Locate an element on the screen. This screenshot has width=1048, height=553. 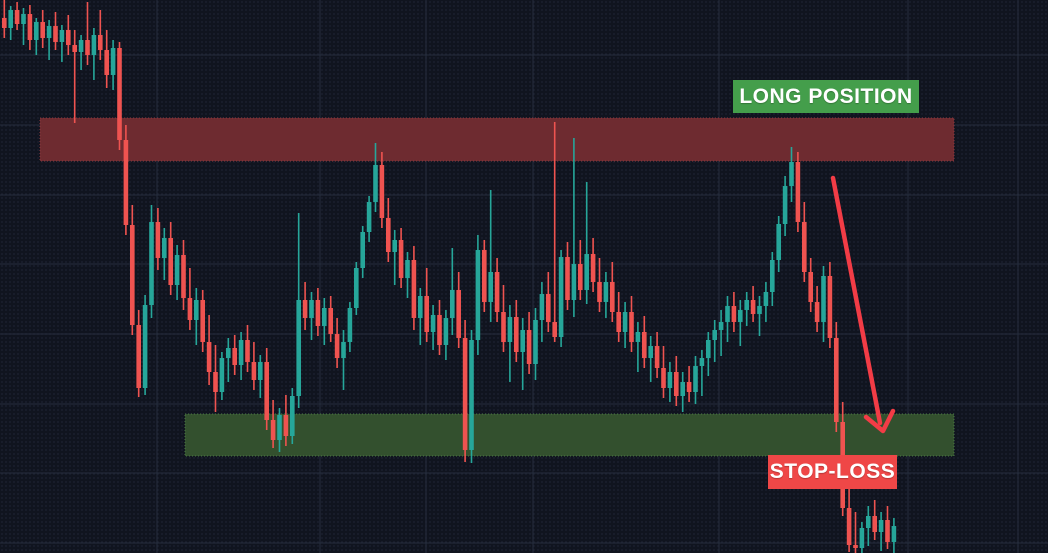
resistance-zone is located at coordinates (497, 139).